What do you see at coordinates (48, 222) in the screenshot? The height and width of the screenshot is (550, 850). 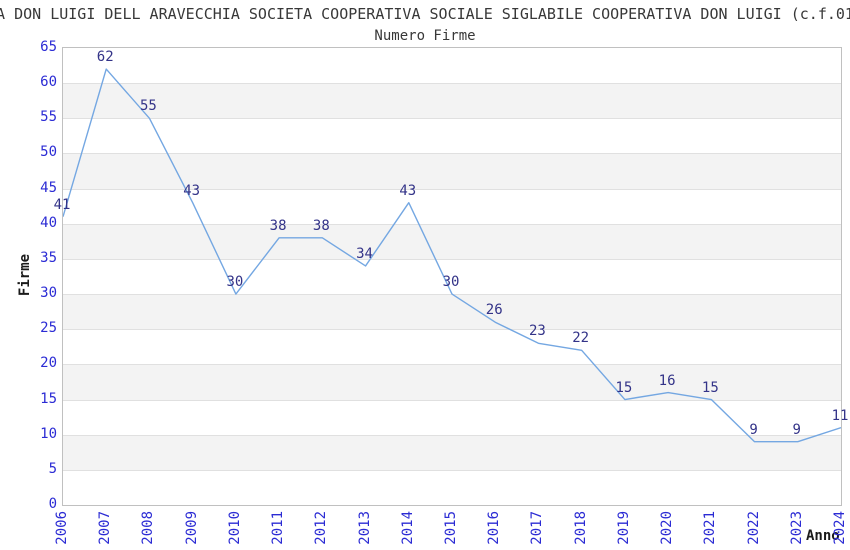 I see `y-tick-label: 40` at bounding box center [48, 222].